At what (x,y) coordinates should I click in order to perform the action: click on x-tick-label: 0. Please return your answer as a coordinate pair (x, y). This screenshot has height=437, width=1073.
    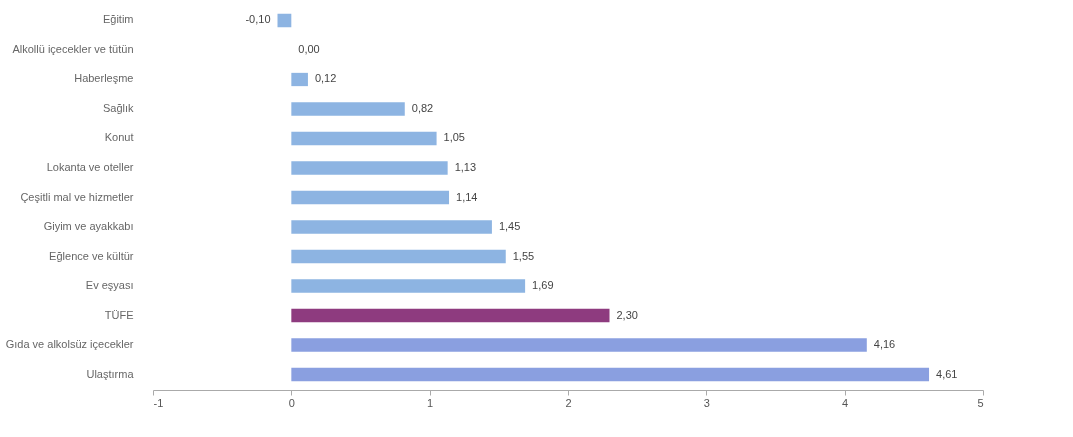
    Looking at the image, I should click on (291, 402).